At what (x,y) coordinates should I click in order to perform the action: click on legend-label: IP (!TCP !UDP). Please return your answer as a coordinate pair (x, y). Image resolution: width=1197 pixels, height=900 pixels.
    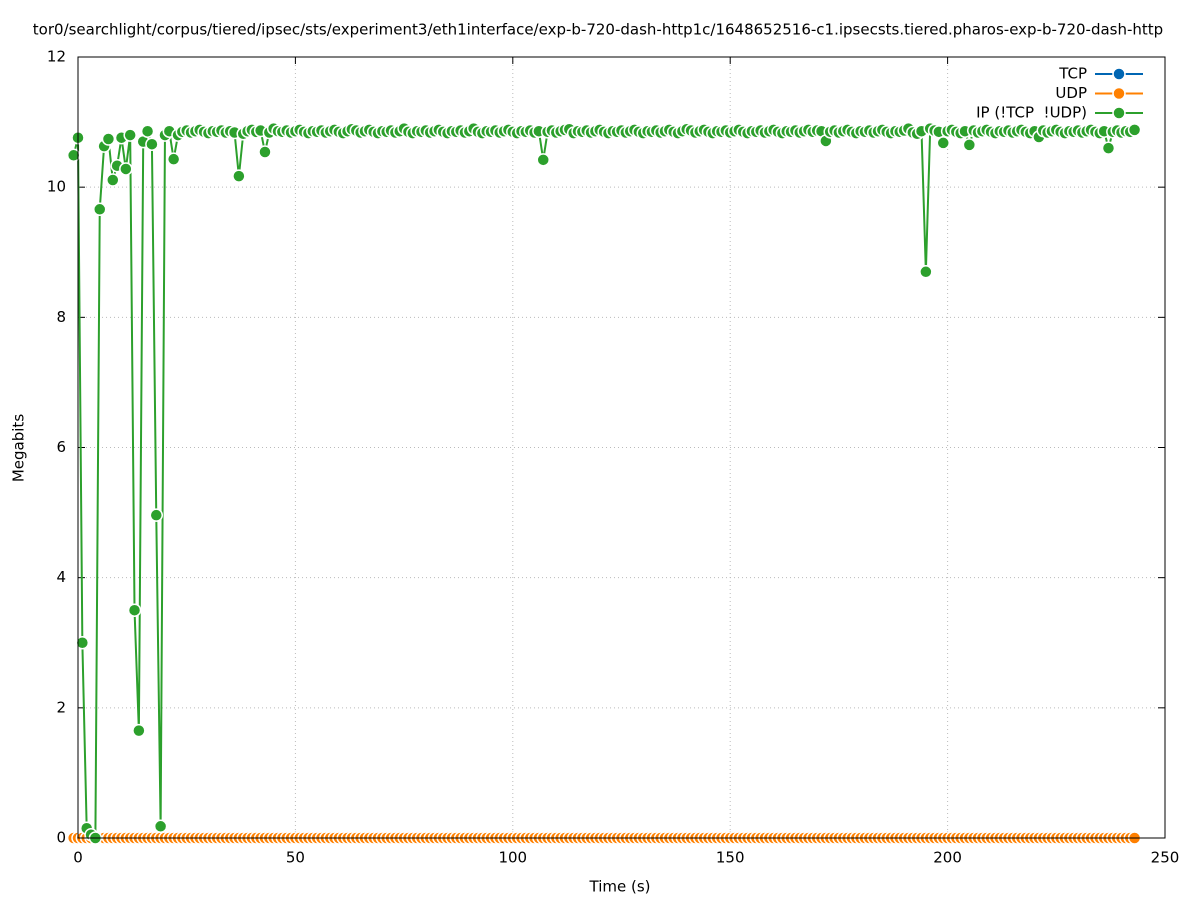
    Looking at the image, I should click on (1031, 113).